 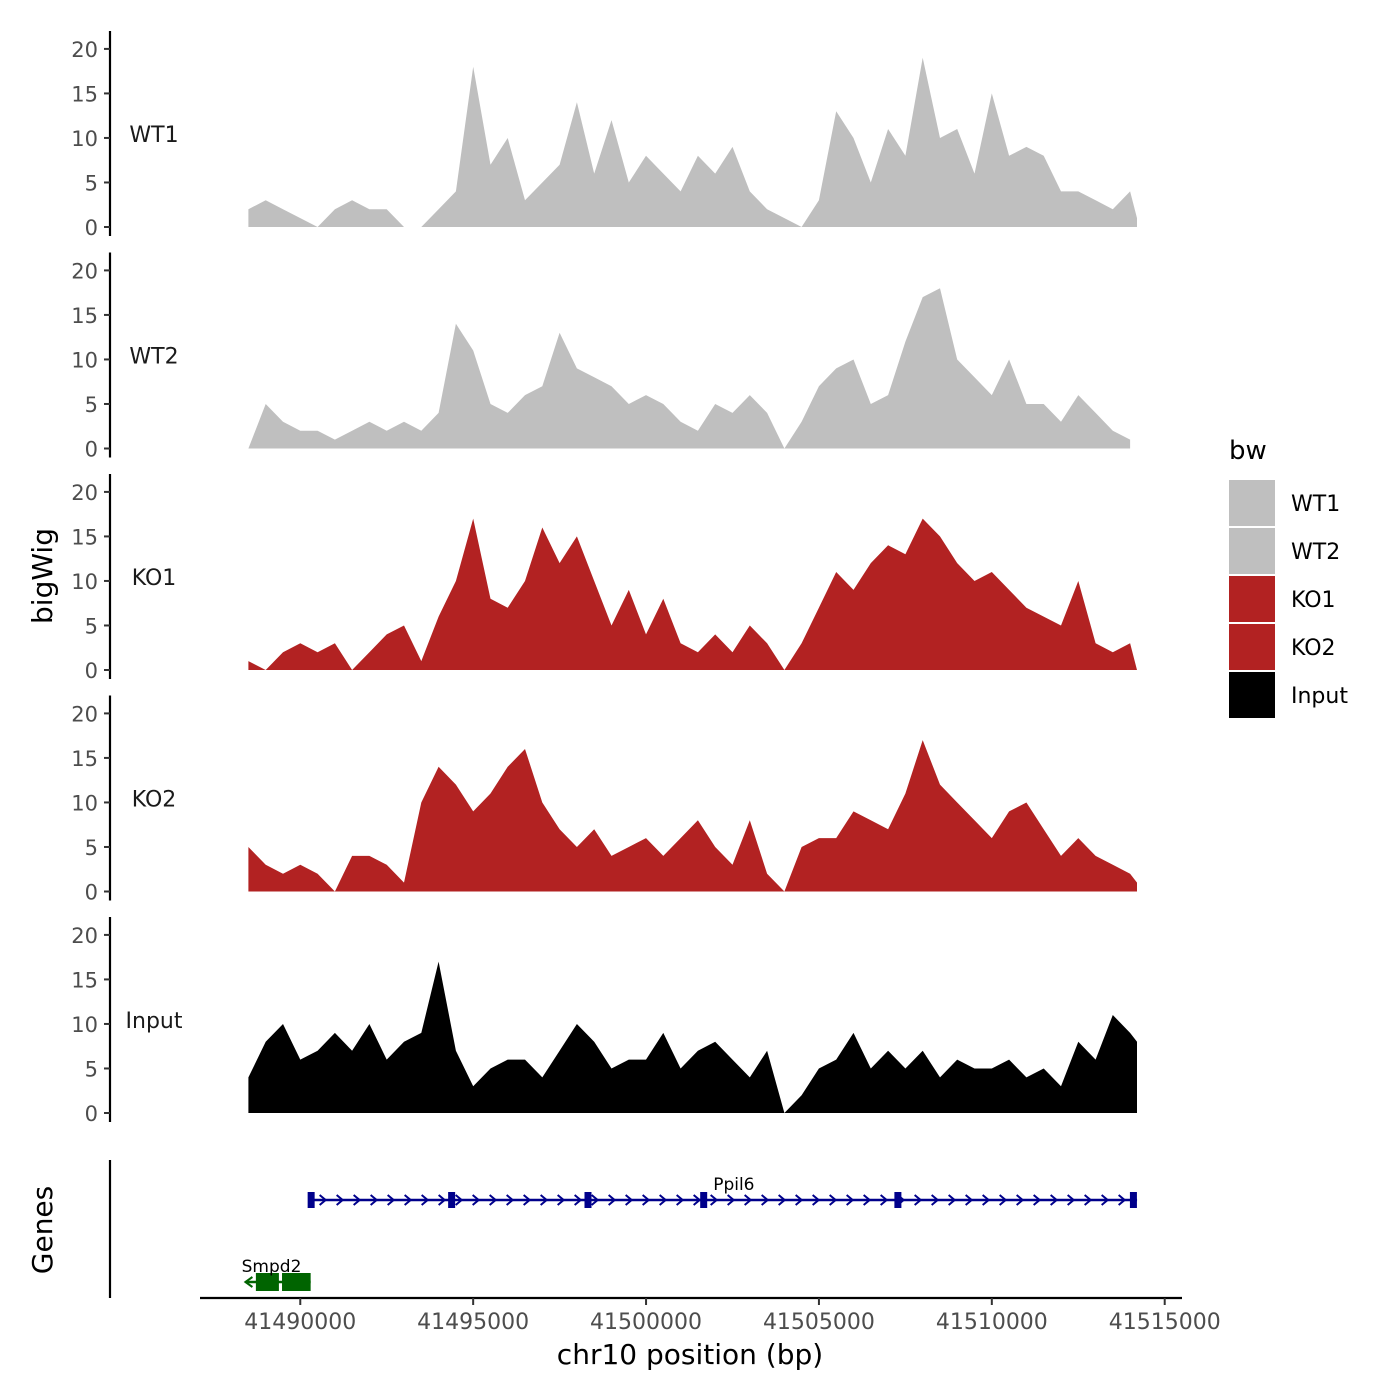 What do you see at coordinates (154, 578) in the screenshot?
I see `track-label-ko1: KO1` at bounding box center [154, 578].